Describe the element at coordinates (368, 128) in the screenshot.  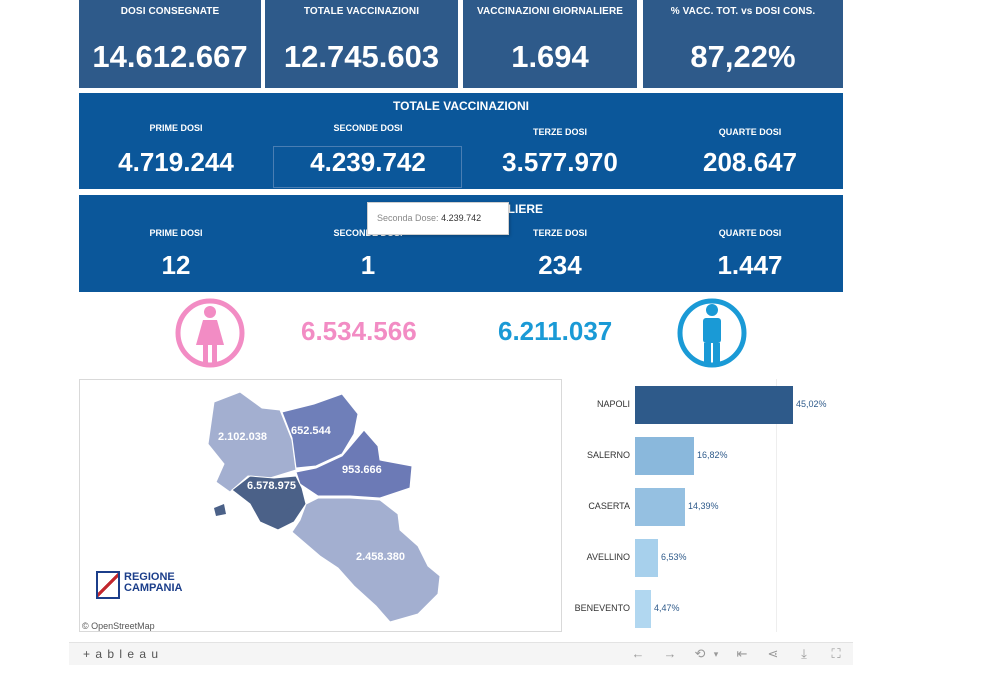
I see `col-label: SECONDE DOSI` at that location.